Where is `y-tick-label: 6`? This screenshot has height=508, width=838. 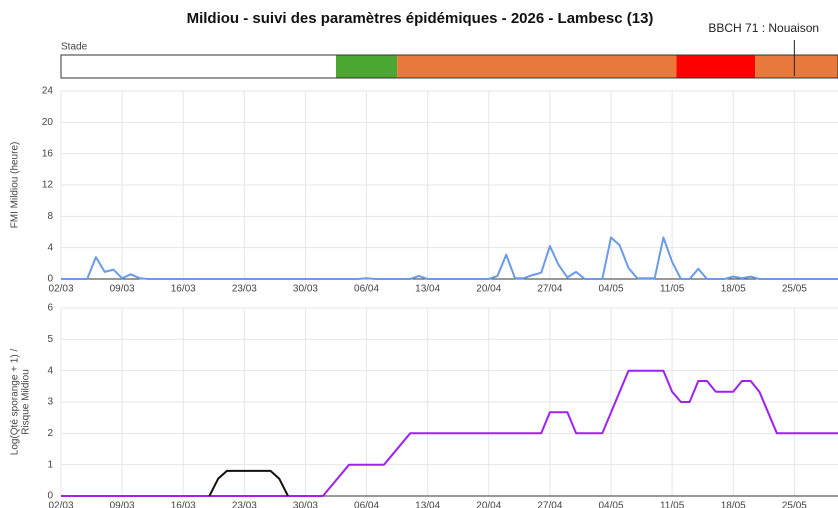
y-tick-label: 6 is located at coordinates (50, 308).